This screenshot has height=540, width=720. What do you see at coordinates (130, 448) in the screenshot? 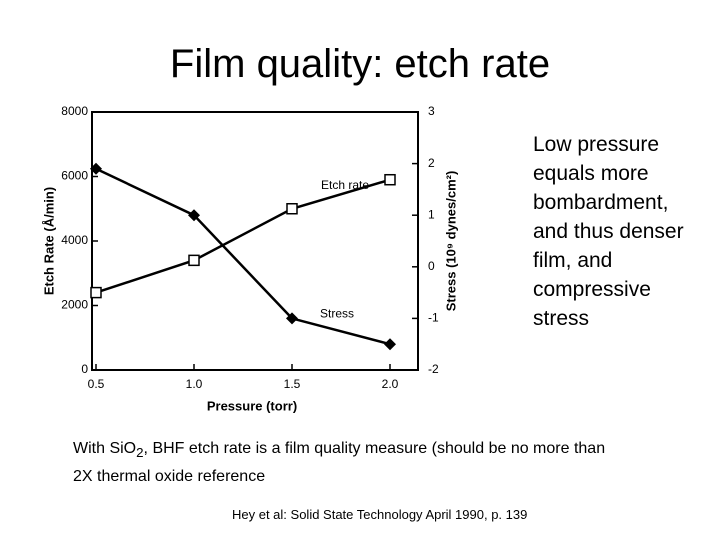
I see `caption-text: O` at bounding box center [130, 448].